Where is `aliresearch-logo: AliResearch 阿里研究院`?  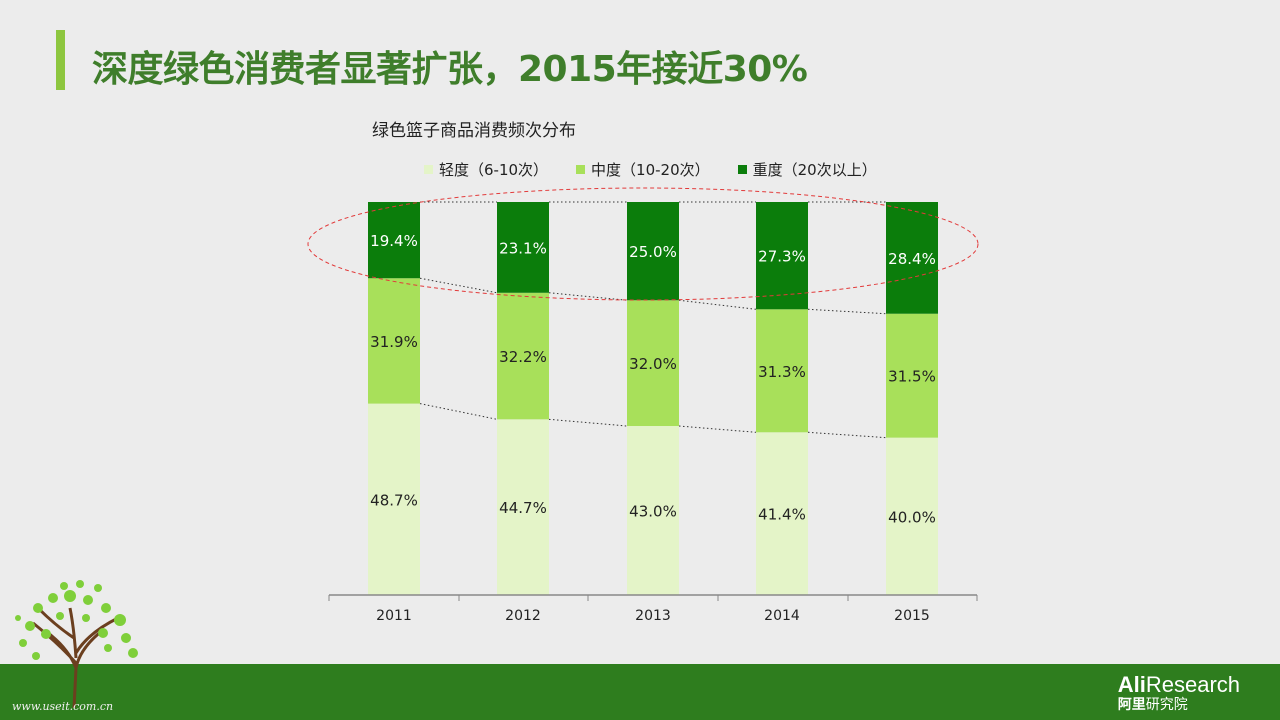
aliresearch-logo: AliResearch 阿里研究院 is located at coordinates (1179, 693).